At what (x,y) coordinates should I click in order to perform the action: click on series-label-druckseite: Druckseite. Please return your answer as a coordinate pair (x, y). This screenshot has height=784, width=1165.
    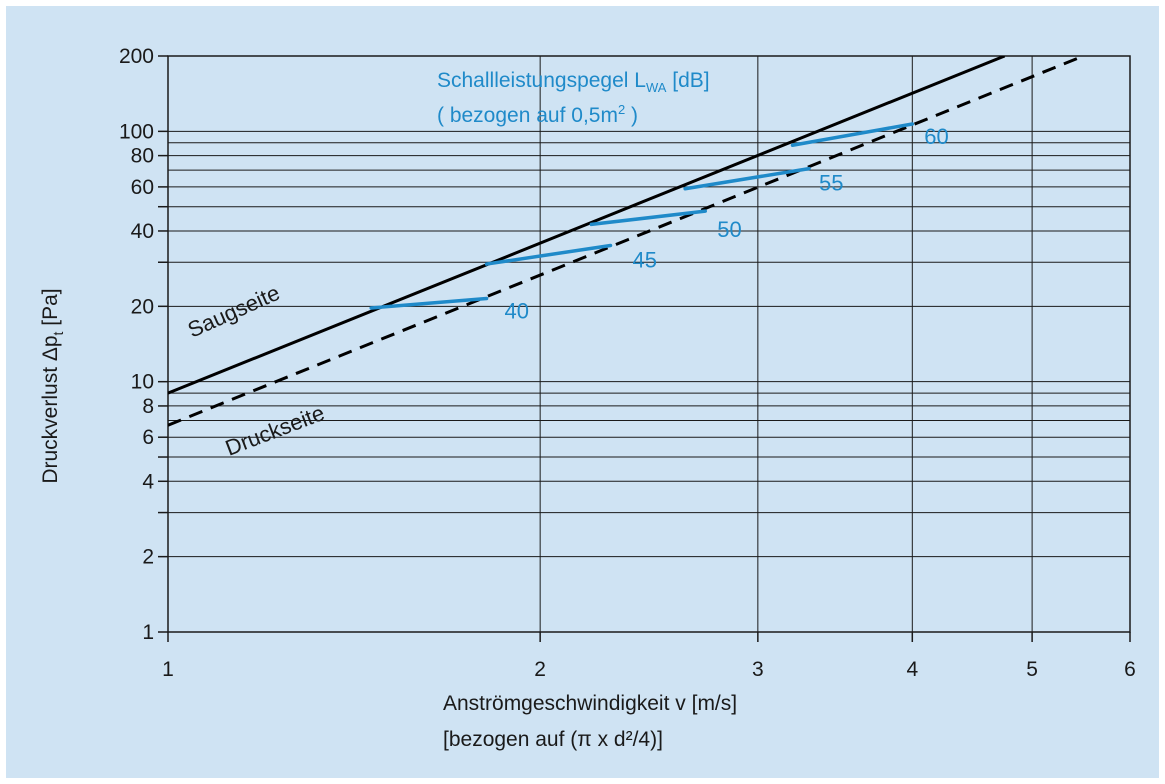
    Looking at the image, I should click on (275, 430).